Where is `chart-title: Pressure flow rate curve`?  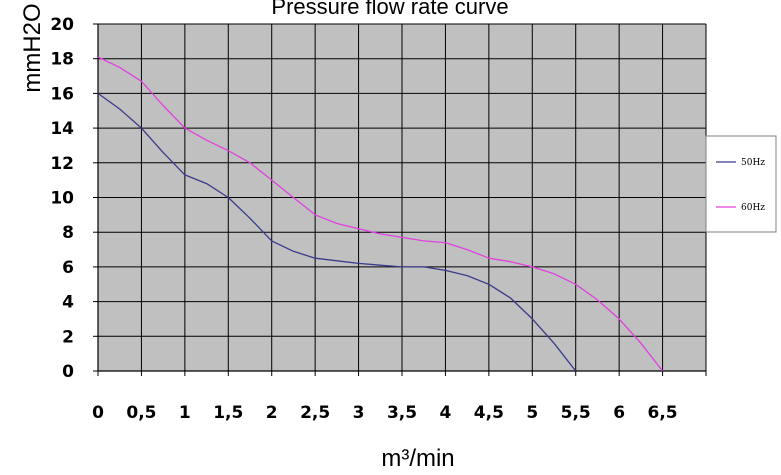 chart-title: Pressure flow rate curve is located at coordinates (389, 9).